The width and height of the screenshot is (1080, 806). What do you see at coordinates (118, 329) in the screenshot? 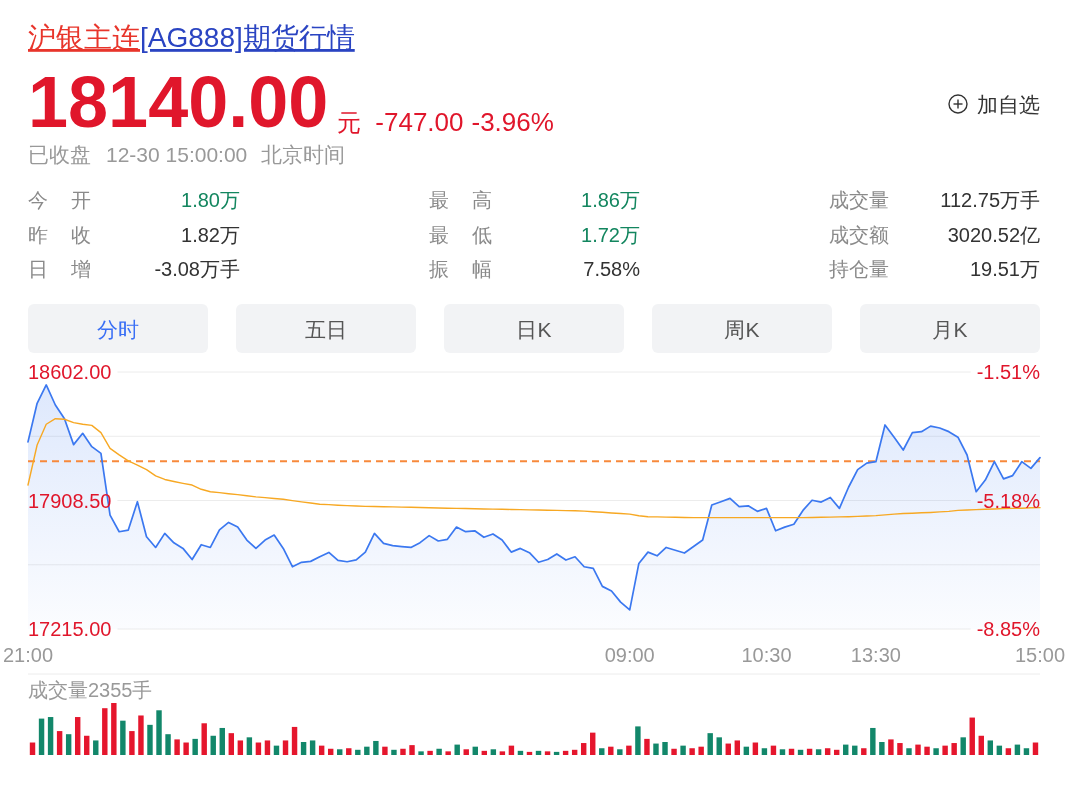
I see `text: 分时` at bounding box center [118, 329].